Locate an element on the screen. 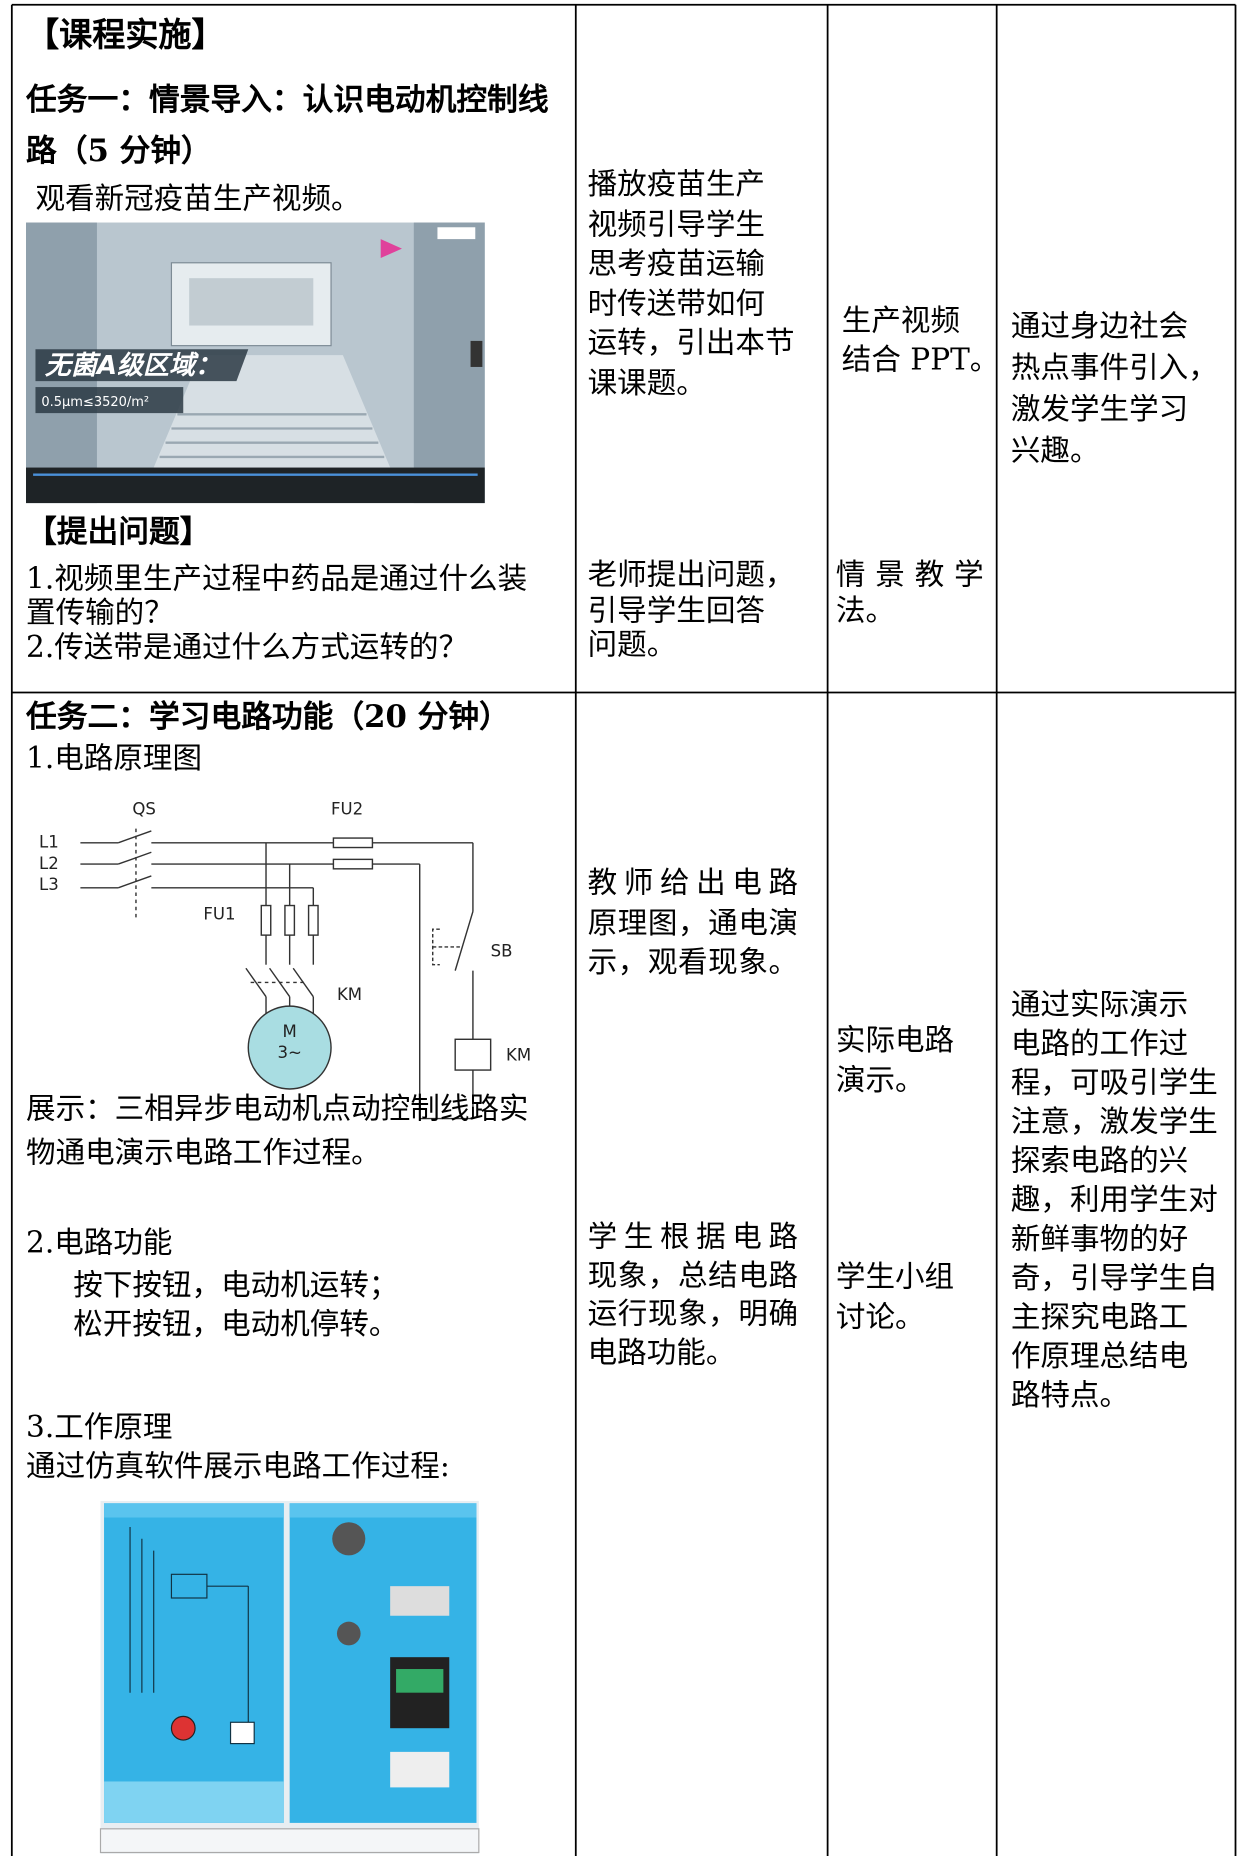 The width and height of the screenshot is (1239, 1856). design-intent: 主探究电路工 is located at coordinates (1099, 1317).